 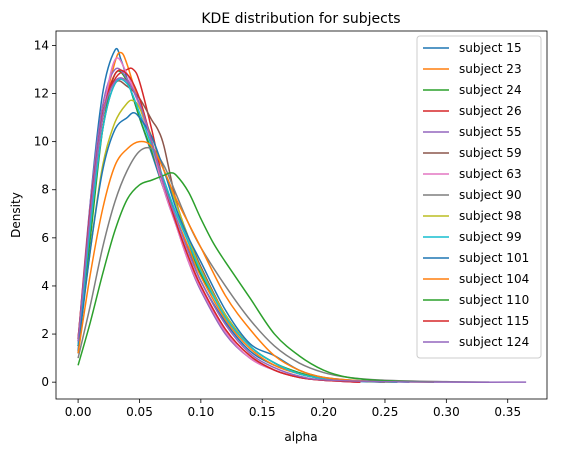 What do you see at coordinates (490, 216) in the screenshot?
I see `legend-label: subject 98` at bounding box center [490, 216].